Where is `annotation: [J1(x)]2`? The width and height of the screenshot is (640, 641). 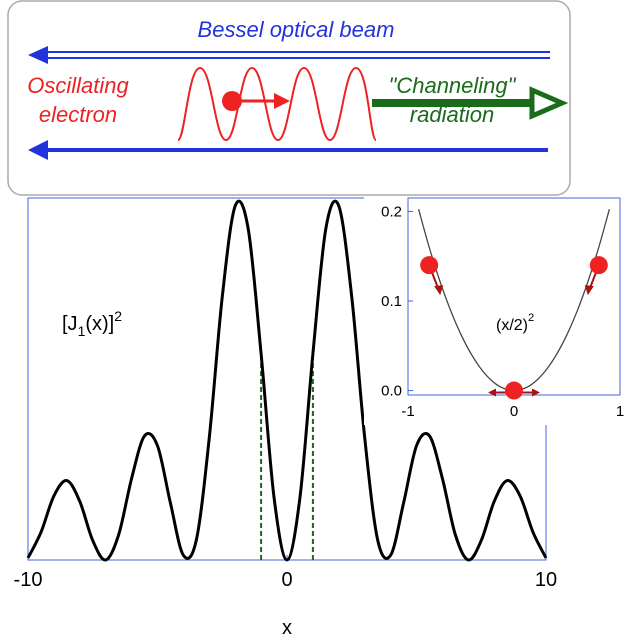
annotation: [J1(x)]2 is located at coordinates (92, 323).